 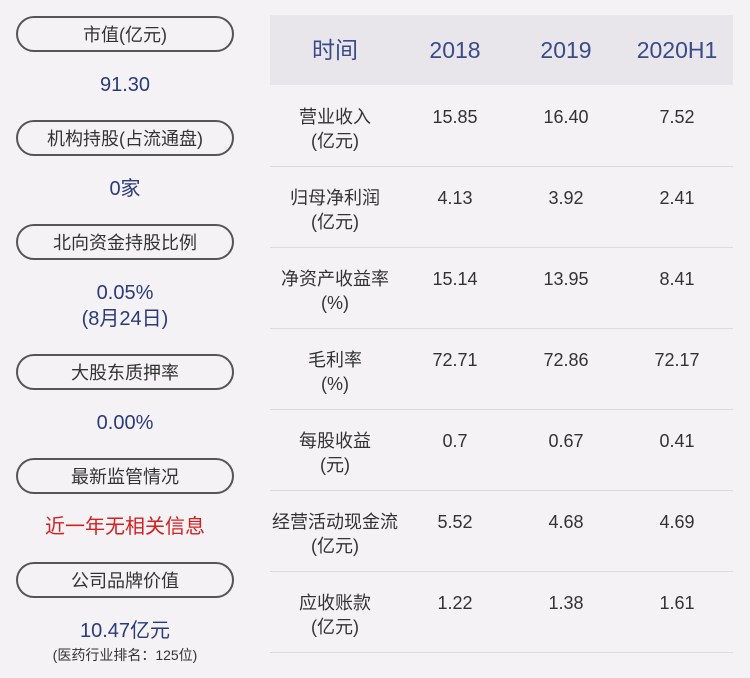 What do you see at coordinates (566, 50) in the screenshot?
I see `header-cell: 2019` at bounding box center [566, 50].